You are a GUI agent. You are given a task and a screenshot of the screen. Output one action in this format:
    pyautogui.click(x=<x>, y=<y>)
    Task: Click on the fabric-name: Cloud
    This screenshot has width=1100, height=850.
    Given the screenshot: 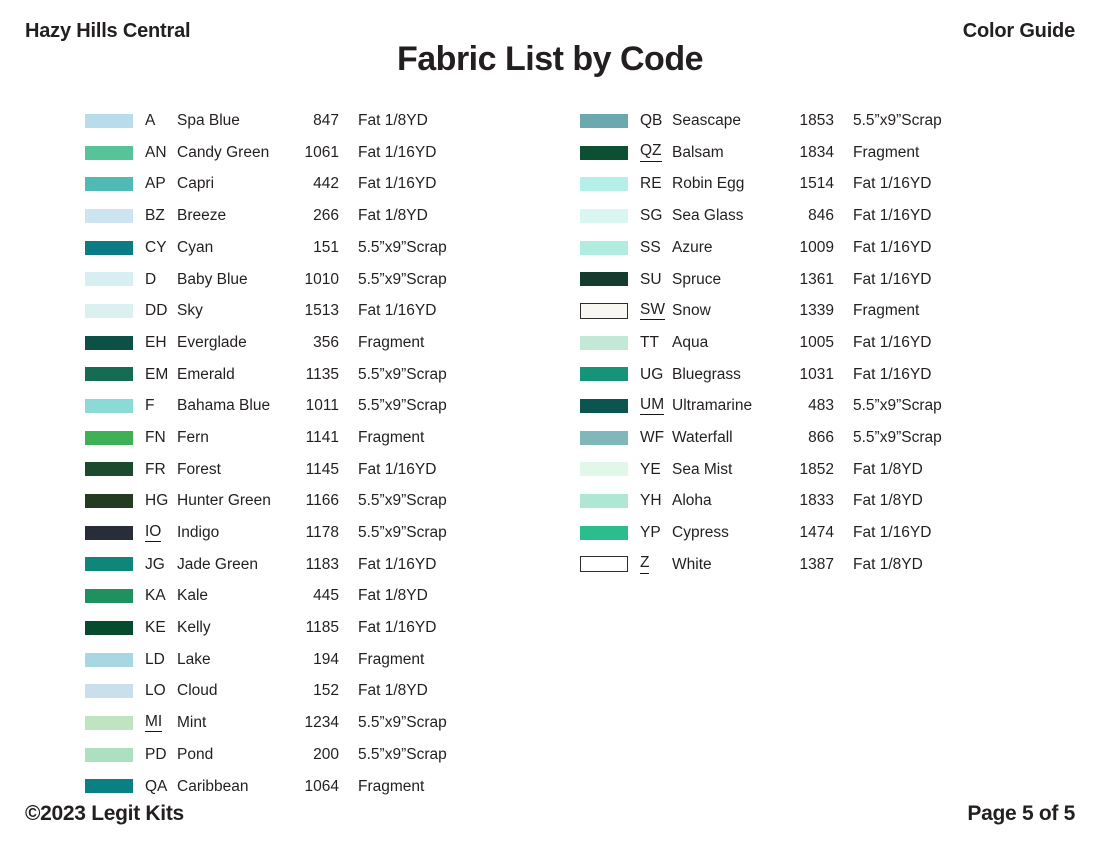 What is the action you would take?
    pyautogui.click(x=197, y=691)
    